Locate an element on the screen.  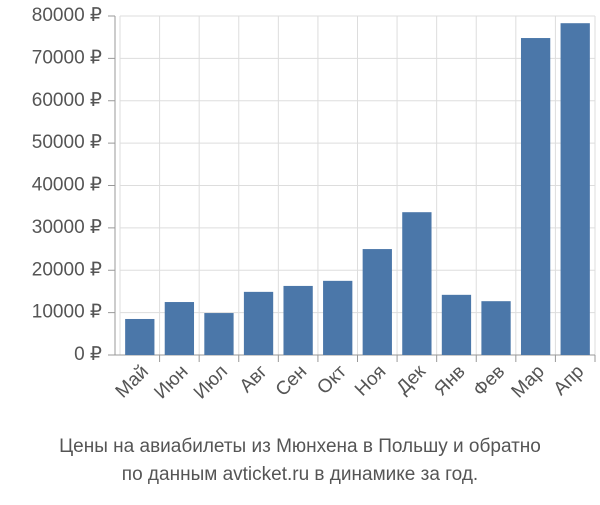
y-tick-label: 30000 ₽ is located at coordinates (67, 227).